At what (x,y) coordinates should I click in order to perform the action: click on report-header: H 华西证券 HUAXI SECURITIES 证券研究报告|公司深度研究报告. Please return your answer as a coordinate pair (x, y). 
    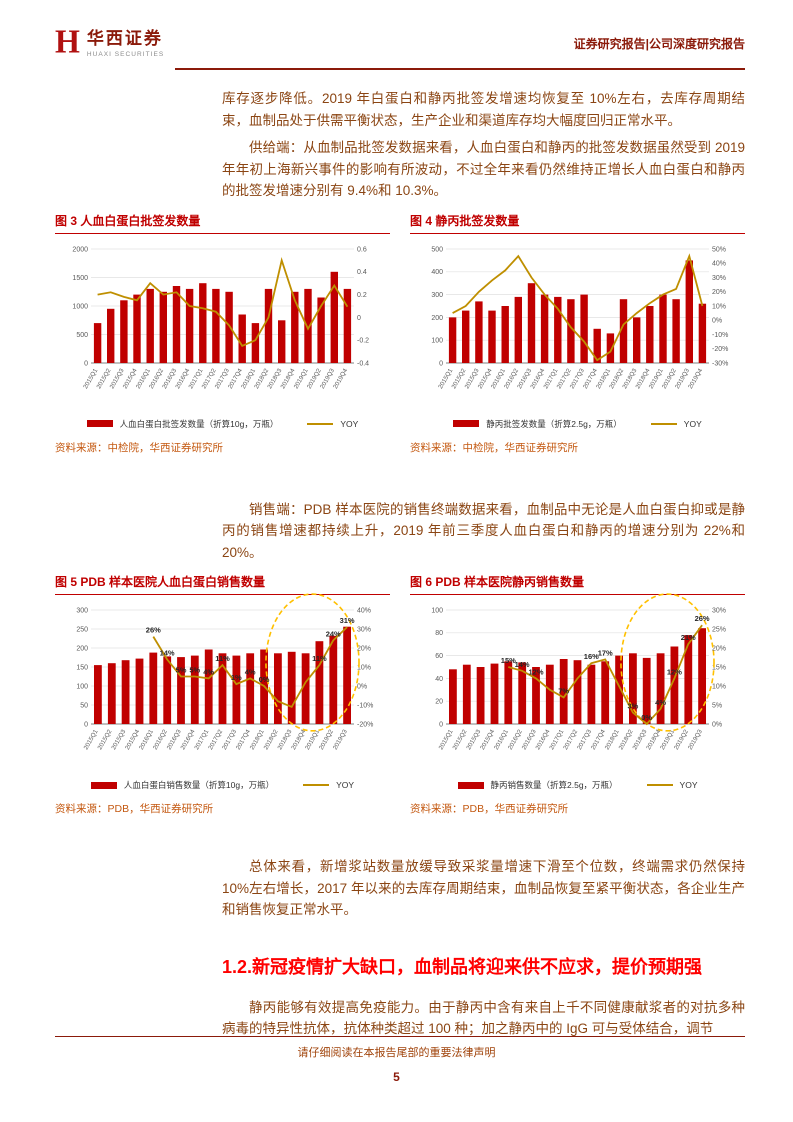
    Looking at the image, I should click on (400, 41).